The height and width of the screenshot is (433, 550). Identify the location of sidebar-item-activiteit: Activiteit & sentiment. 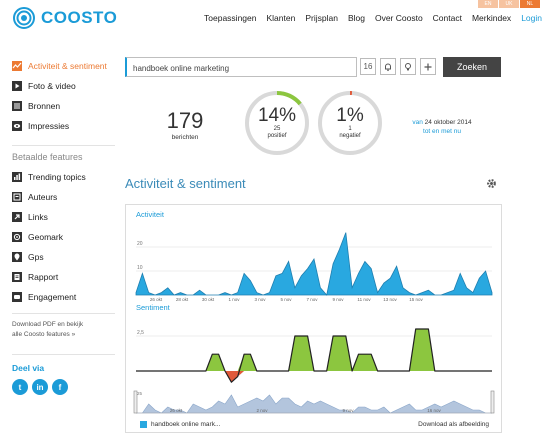
(63, 66).